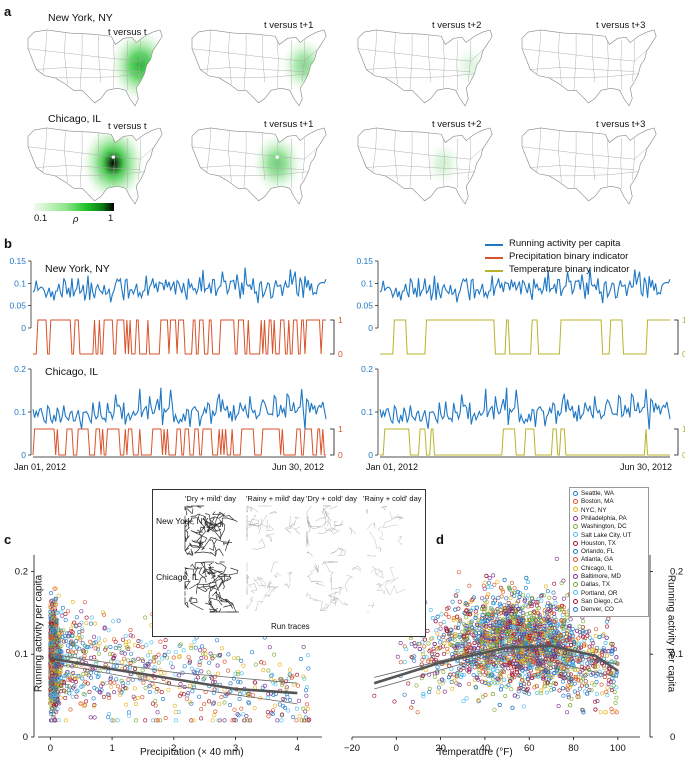 This screenshot has height=767, width=685. I want to click on inset-col-label: 'Dry + mild' day, so click(211, 498).